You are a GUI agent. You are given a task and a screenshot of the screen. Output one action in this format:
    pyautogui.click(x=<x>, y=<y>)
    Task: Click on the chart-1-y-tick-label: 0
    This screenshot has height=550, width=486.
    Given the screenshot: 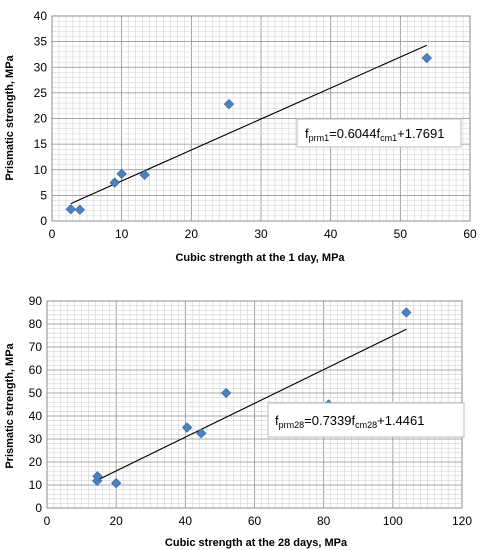 What is the action you would take?
    pyautogui.click(x=43, y=221)
    